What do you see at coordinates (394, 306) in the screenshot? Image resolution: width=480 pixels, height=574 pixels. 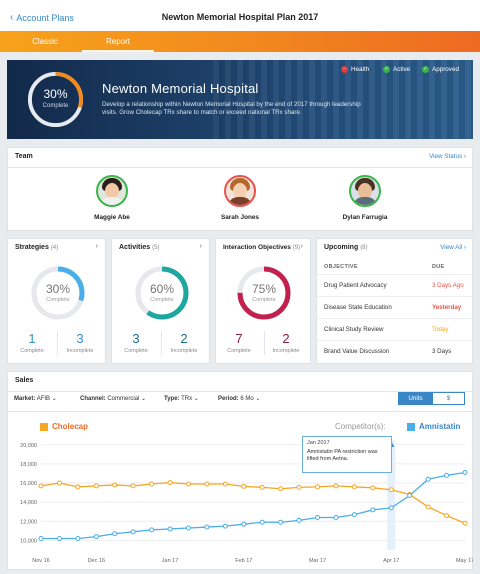 I see `upcoming-row: Disease State Education Yesterday` at bounding box center [394, 306].